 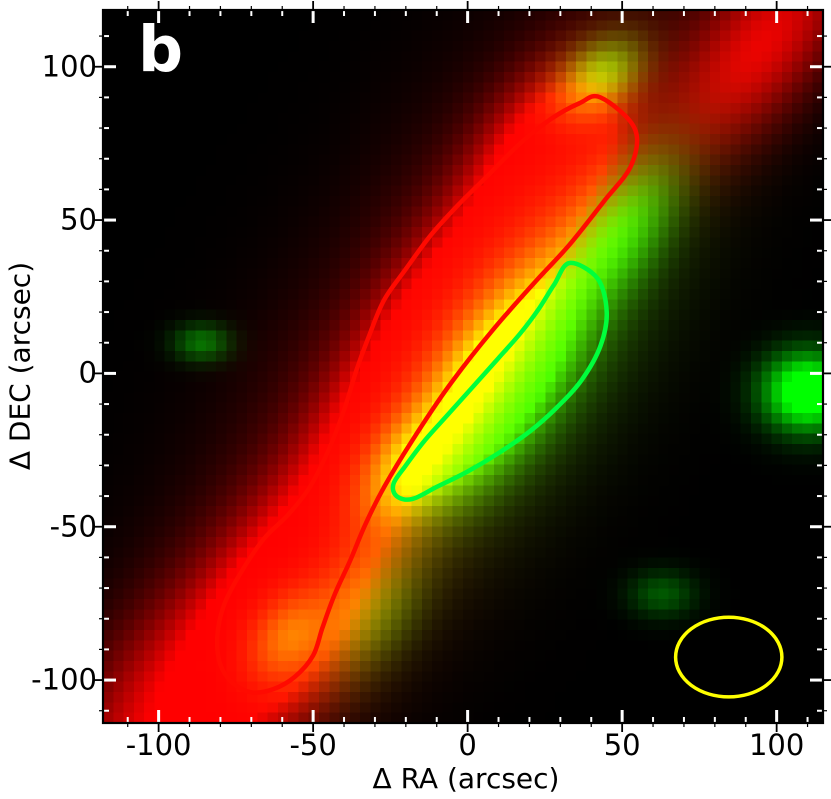 I want to click on y-axis-label: Δ DEC (arcsec), so click(x=20, y=366).